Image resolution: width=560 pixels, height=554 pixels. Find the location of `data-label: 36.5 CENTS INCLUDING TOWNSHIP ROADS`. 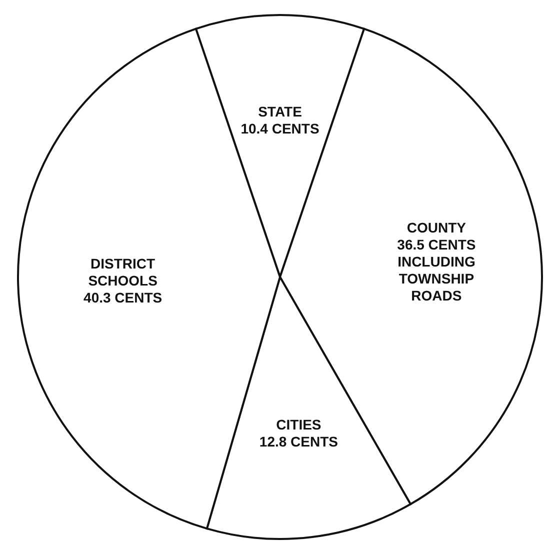

data-label: 36.5 CENTS INCLUDING TOWNSHIP ROADS is located at coordinates (436, 270).